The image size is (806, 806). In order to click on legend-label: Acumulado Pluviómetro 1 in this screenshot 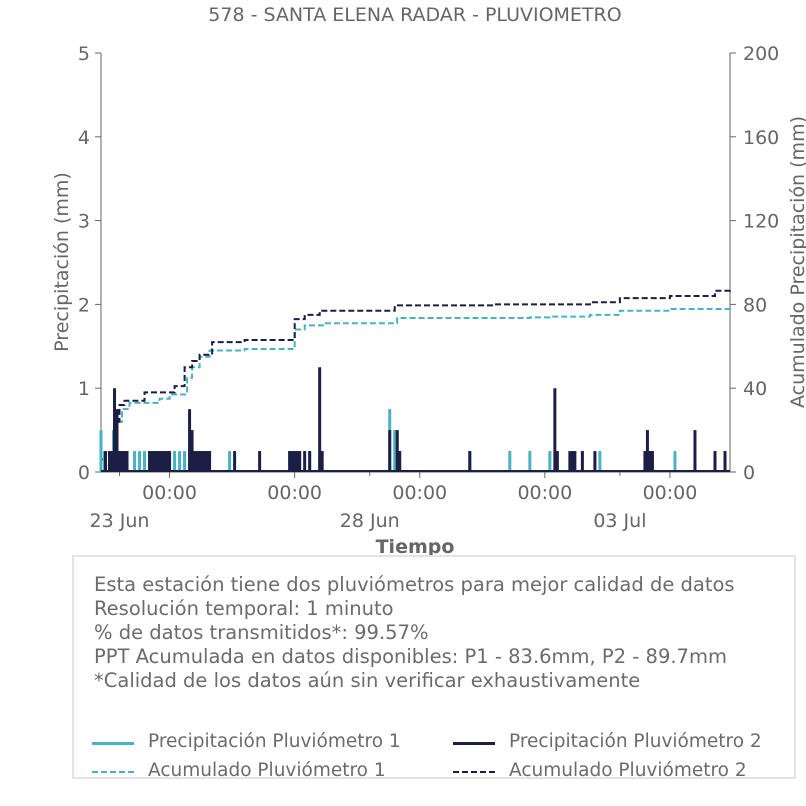, I will do `click(267, 770)`.